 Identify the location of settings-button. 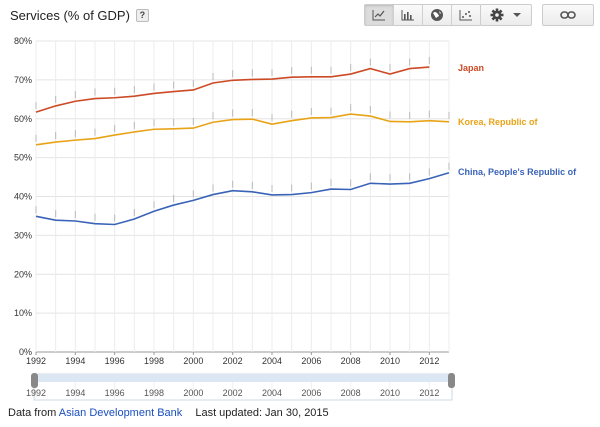
(506, 15).